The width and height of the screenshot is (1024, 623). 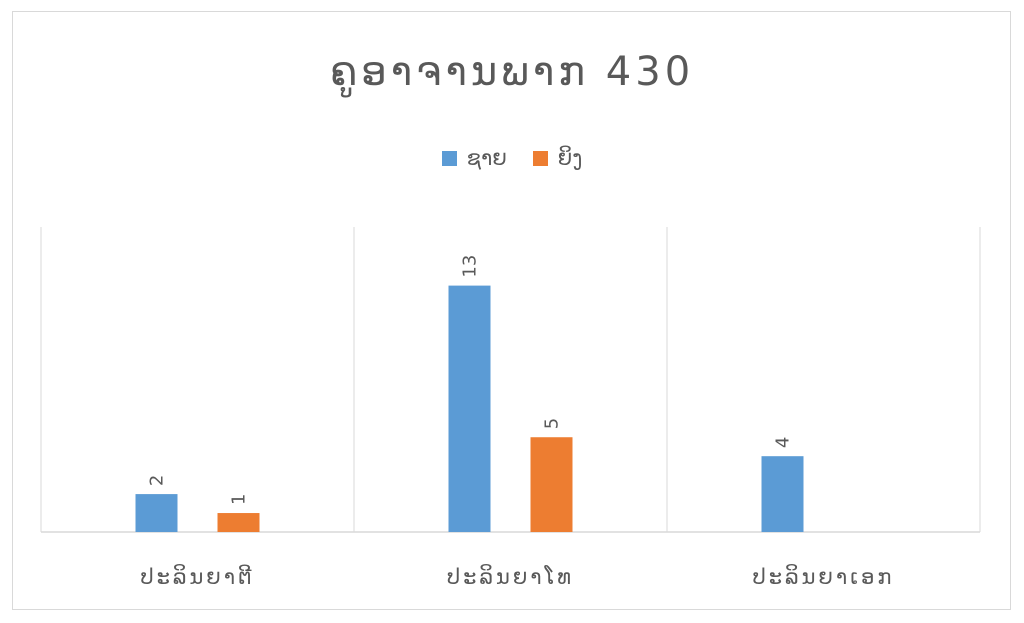 I want to click on legend-item-series-1: ຍິງ, so click(x=557, y=158).